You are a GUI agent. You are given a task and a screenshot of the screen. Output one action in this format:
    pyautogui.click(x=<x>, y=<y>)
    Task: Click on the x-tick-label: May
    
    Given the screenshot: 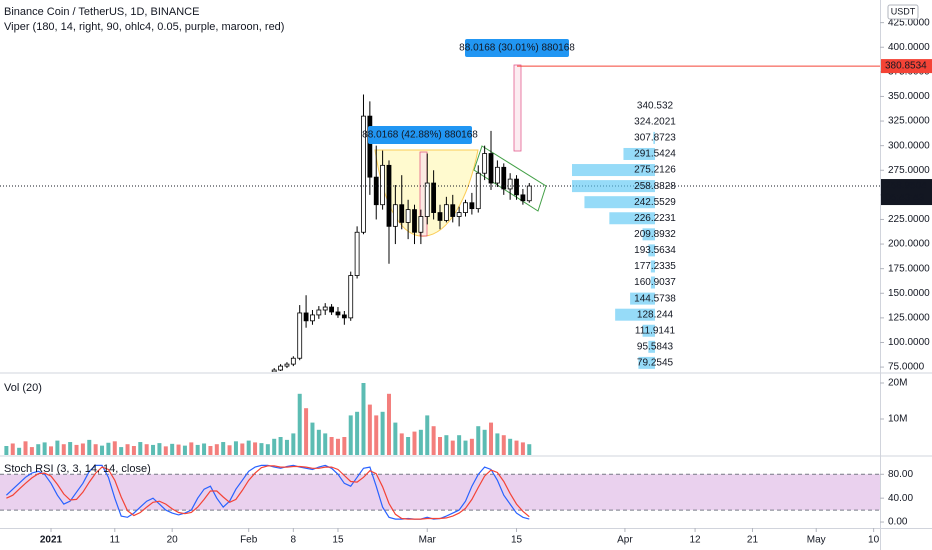 What is the action you would take?
    pyautogui.click(x=816, y=540)
    